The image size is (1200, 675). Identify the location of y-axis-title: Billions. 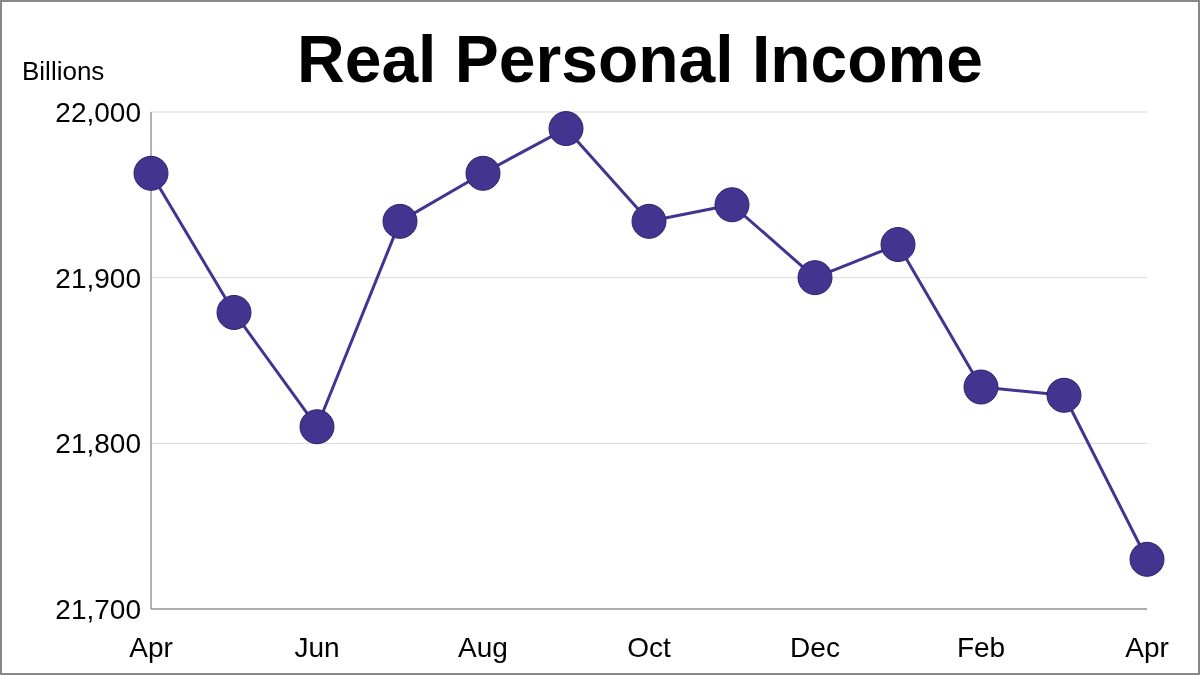
(63, 71).